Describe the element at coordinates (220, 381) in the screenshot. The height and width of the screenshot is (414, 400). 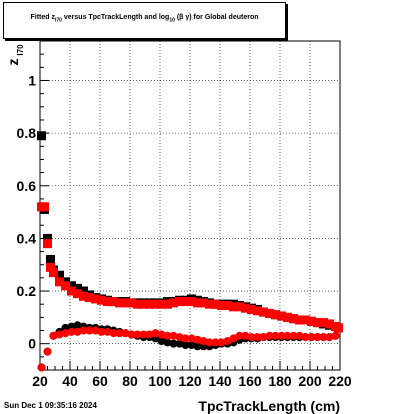
I see `x-tick-label: 140` at that location.